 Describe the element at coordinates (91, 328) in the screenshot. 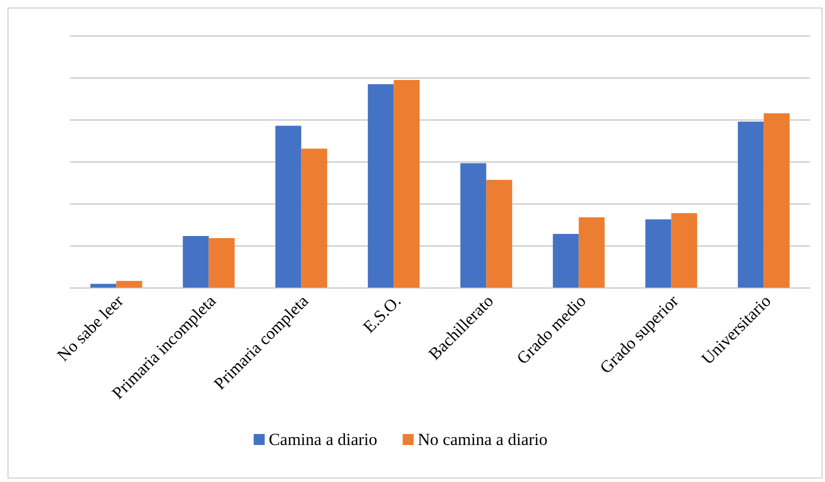

I see `x-tick-label: No sabe leer` at that location.